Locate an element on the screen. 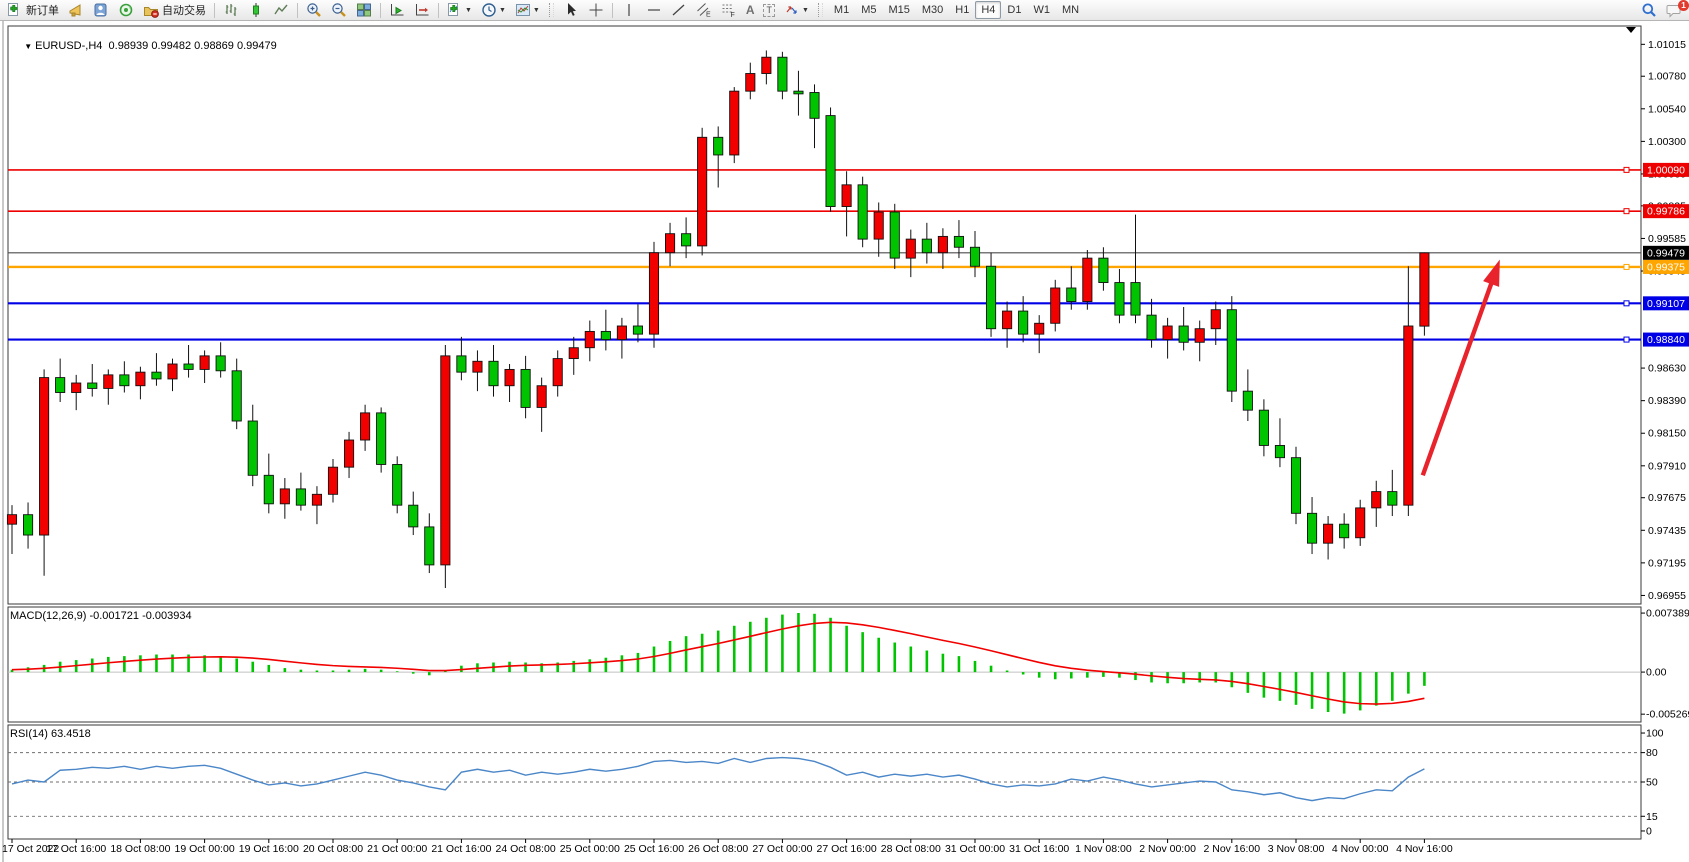 The image size is (1689, 862). svg-text: 0 is located at coordinates (1649, 831).